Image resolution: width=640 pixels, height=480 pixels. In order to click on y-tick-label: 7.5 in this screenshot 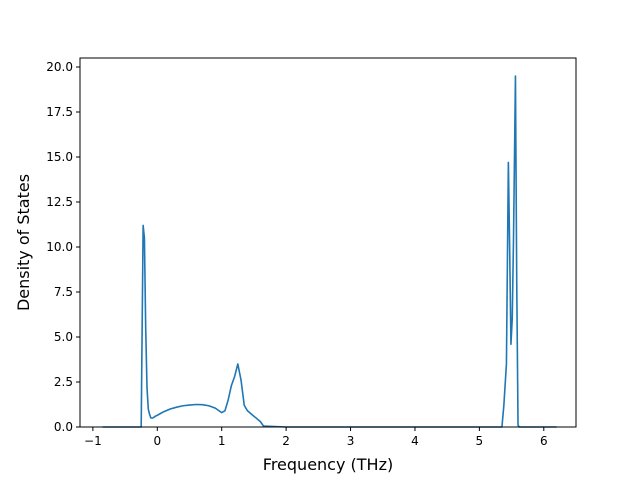, I will do `click(63, 292)`.